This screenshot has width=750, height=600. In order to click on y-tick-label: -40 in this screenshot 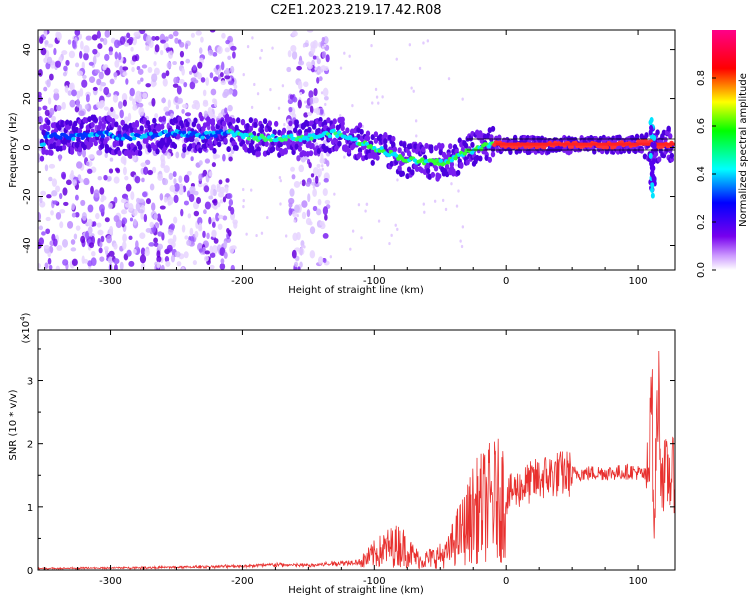, I will do `click(27, 245)`.